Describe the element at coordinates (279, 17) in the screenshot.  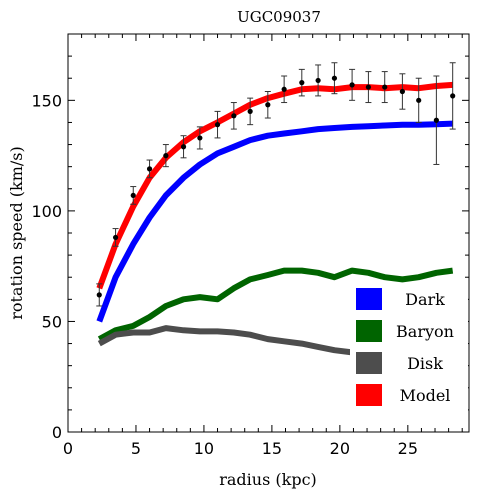
I see `chart-title: UGC09037` at that location.